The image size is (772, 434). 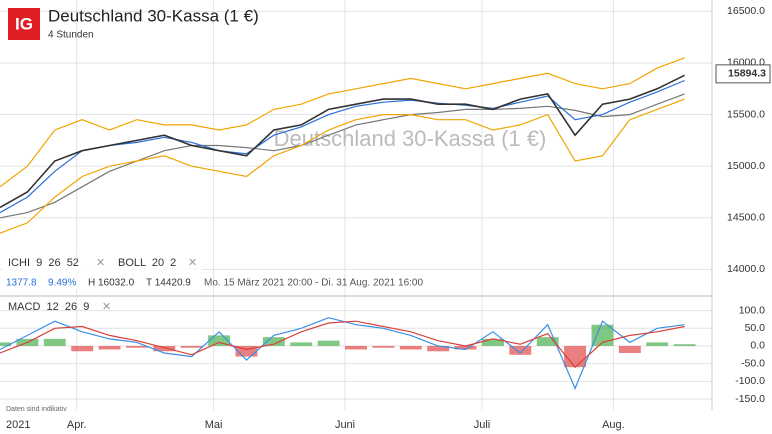 What do you see at coordinates (753, 363) in the screenshot?
I see `y-tick-label: -50.0` at bounding box center [753, 363].